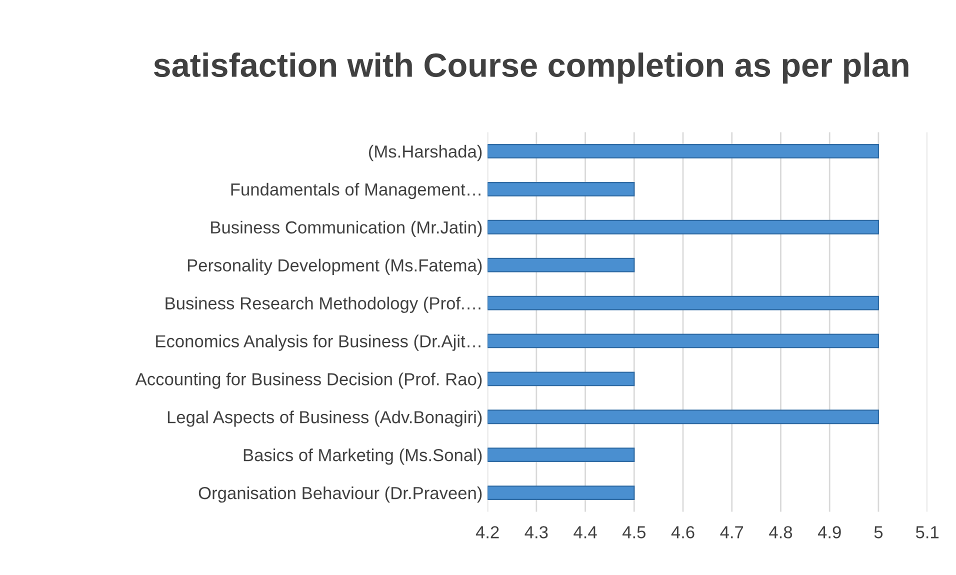  I want to click on x-tick-label: 4.6, so click(682, 532).